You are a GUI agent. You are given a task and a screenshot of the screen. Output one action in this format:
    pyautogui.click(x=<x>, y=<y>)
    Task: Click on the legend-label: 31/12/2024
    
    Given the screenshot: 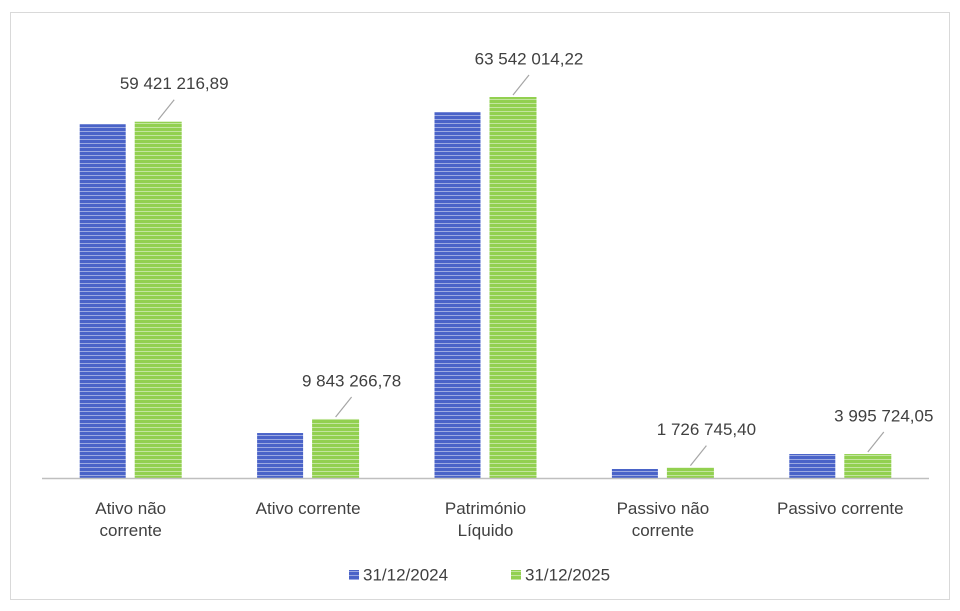 What is the action you would take?
    pyautogui.click(x=405, y=574)
    